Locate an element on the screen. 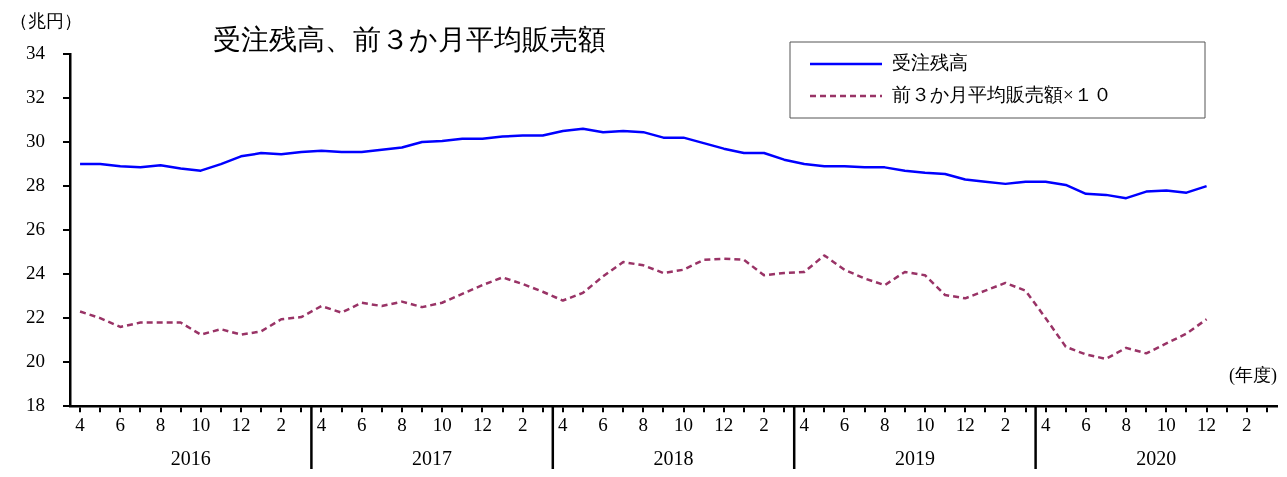 The width and height of the screenshot is (1287, 477). y-tick-label: 30 is located at coordinates (35, 141).